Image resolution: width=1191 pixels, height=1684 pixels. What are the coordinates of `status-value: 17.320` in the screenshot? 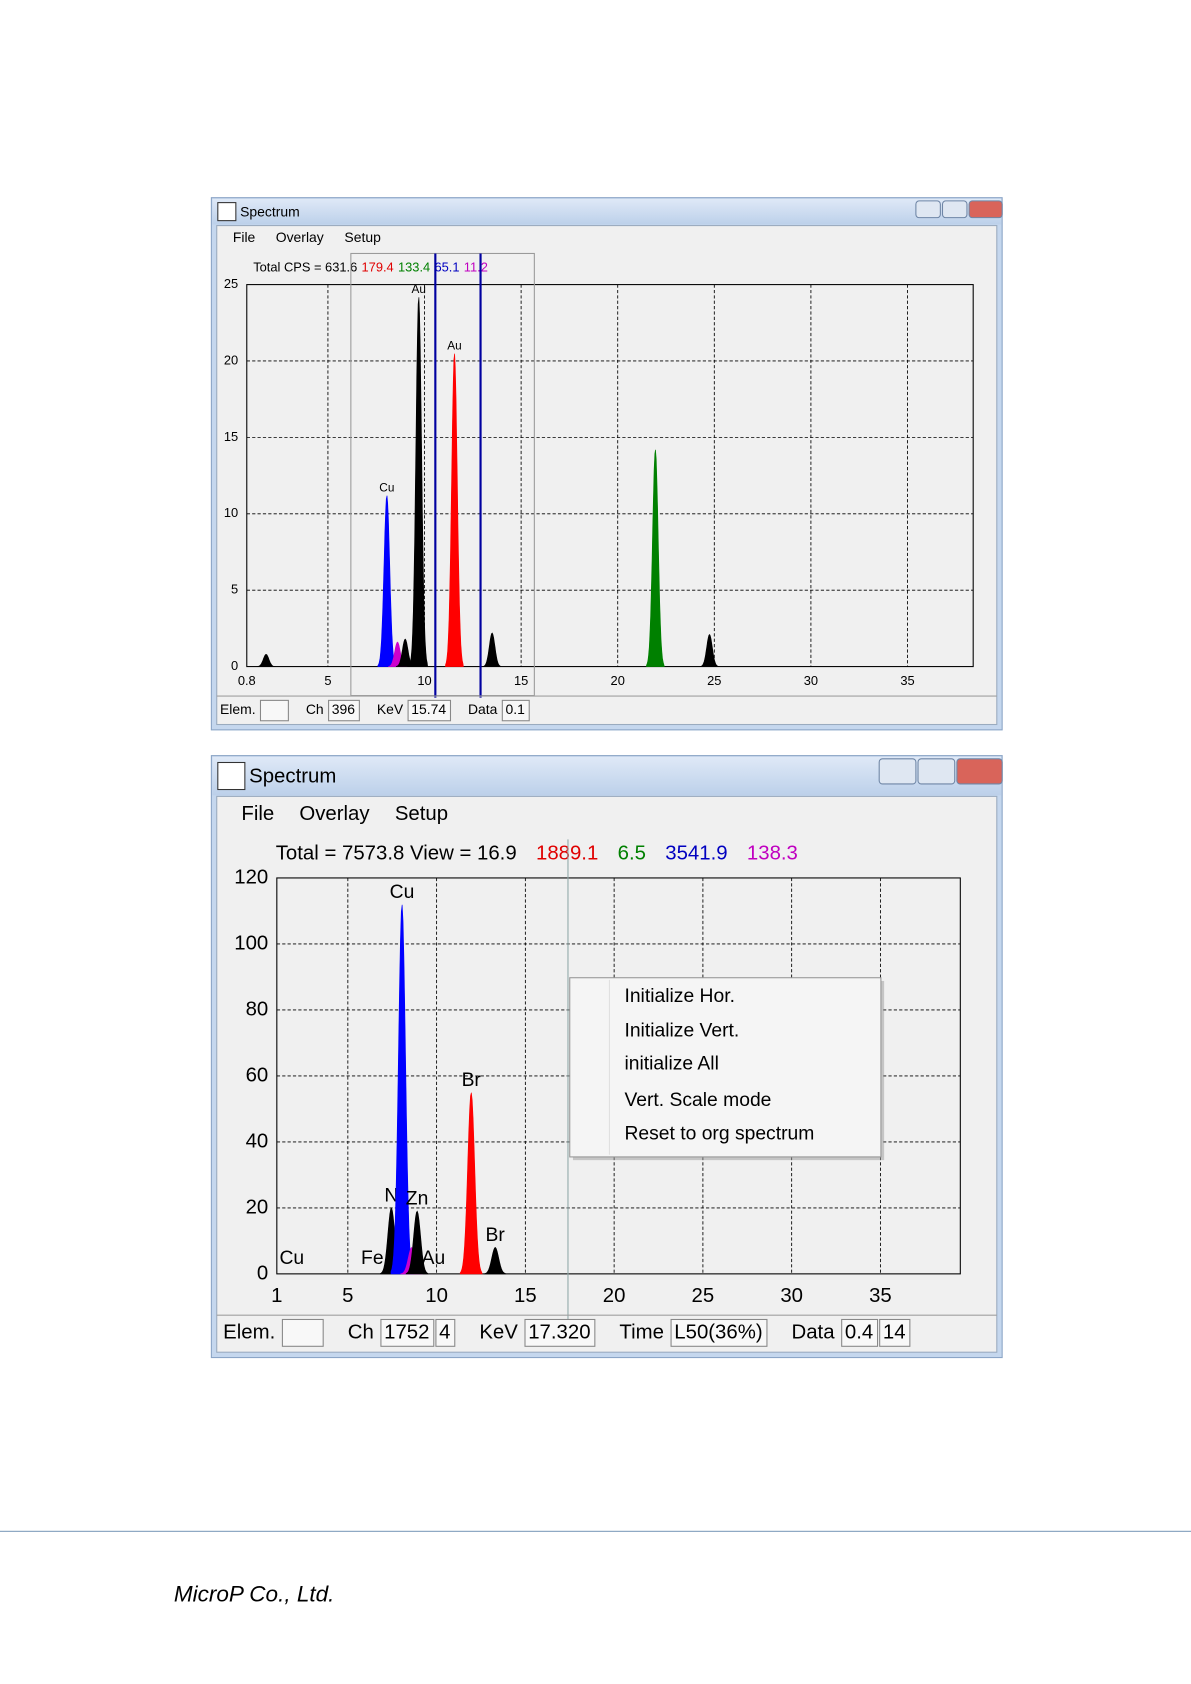 It's located at (559, 1332).